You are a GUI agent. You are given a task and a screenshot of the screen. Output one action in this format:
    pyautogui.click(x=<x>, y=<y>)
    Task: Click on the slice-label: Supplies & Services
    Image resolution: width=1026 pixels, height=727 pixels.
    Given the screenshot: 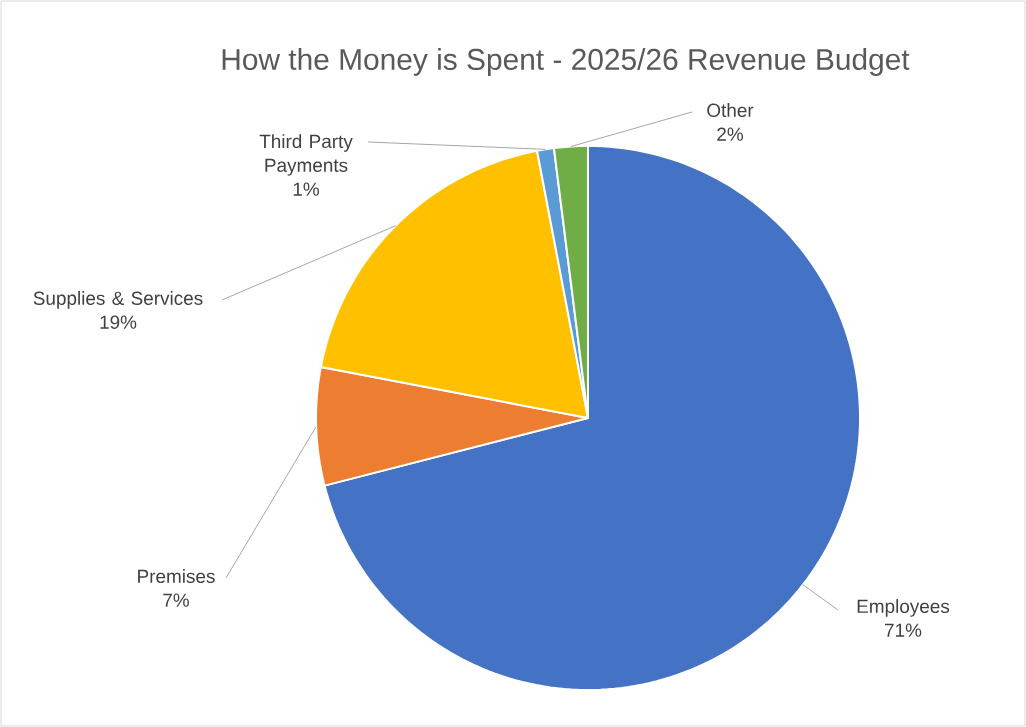 What is the action you would take?
    pyautogui.click(x=118, y=300)
    